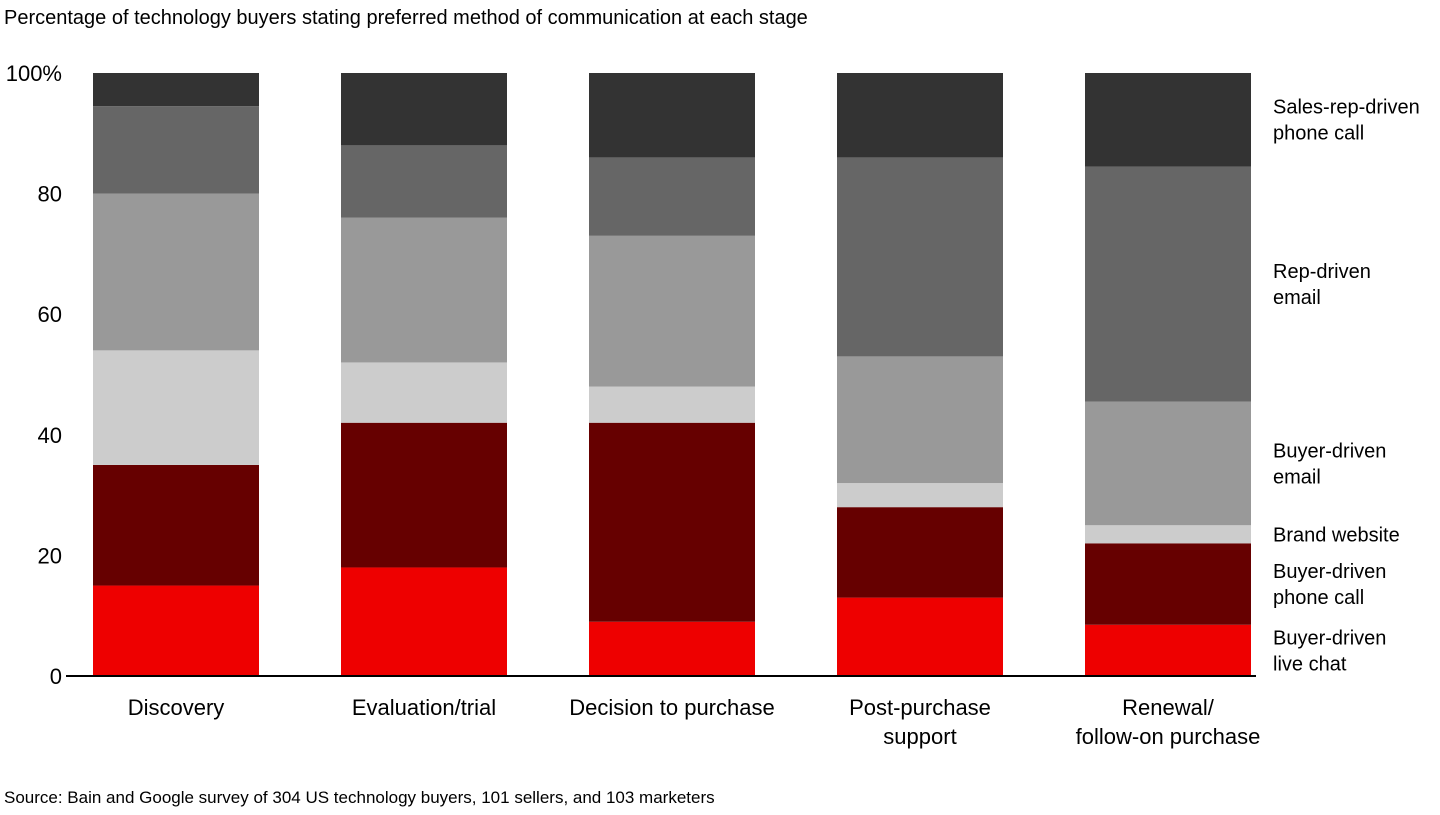 The height and width of the screenshot is (815, 1440). Describe the element at coordinates (50, 555) in the screenshot. I see `y-tick-label: 20` at that location.